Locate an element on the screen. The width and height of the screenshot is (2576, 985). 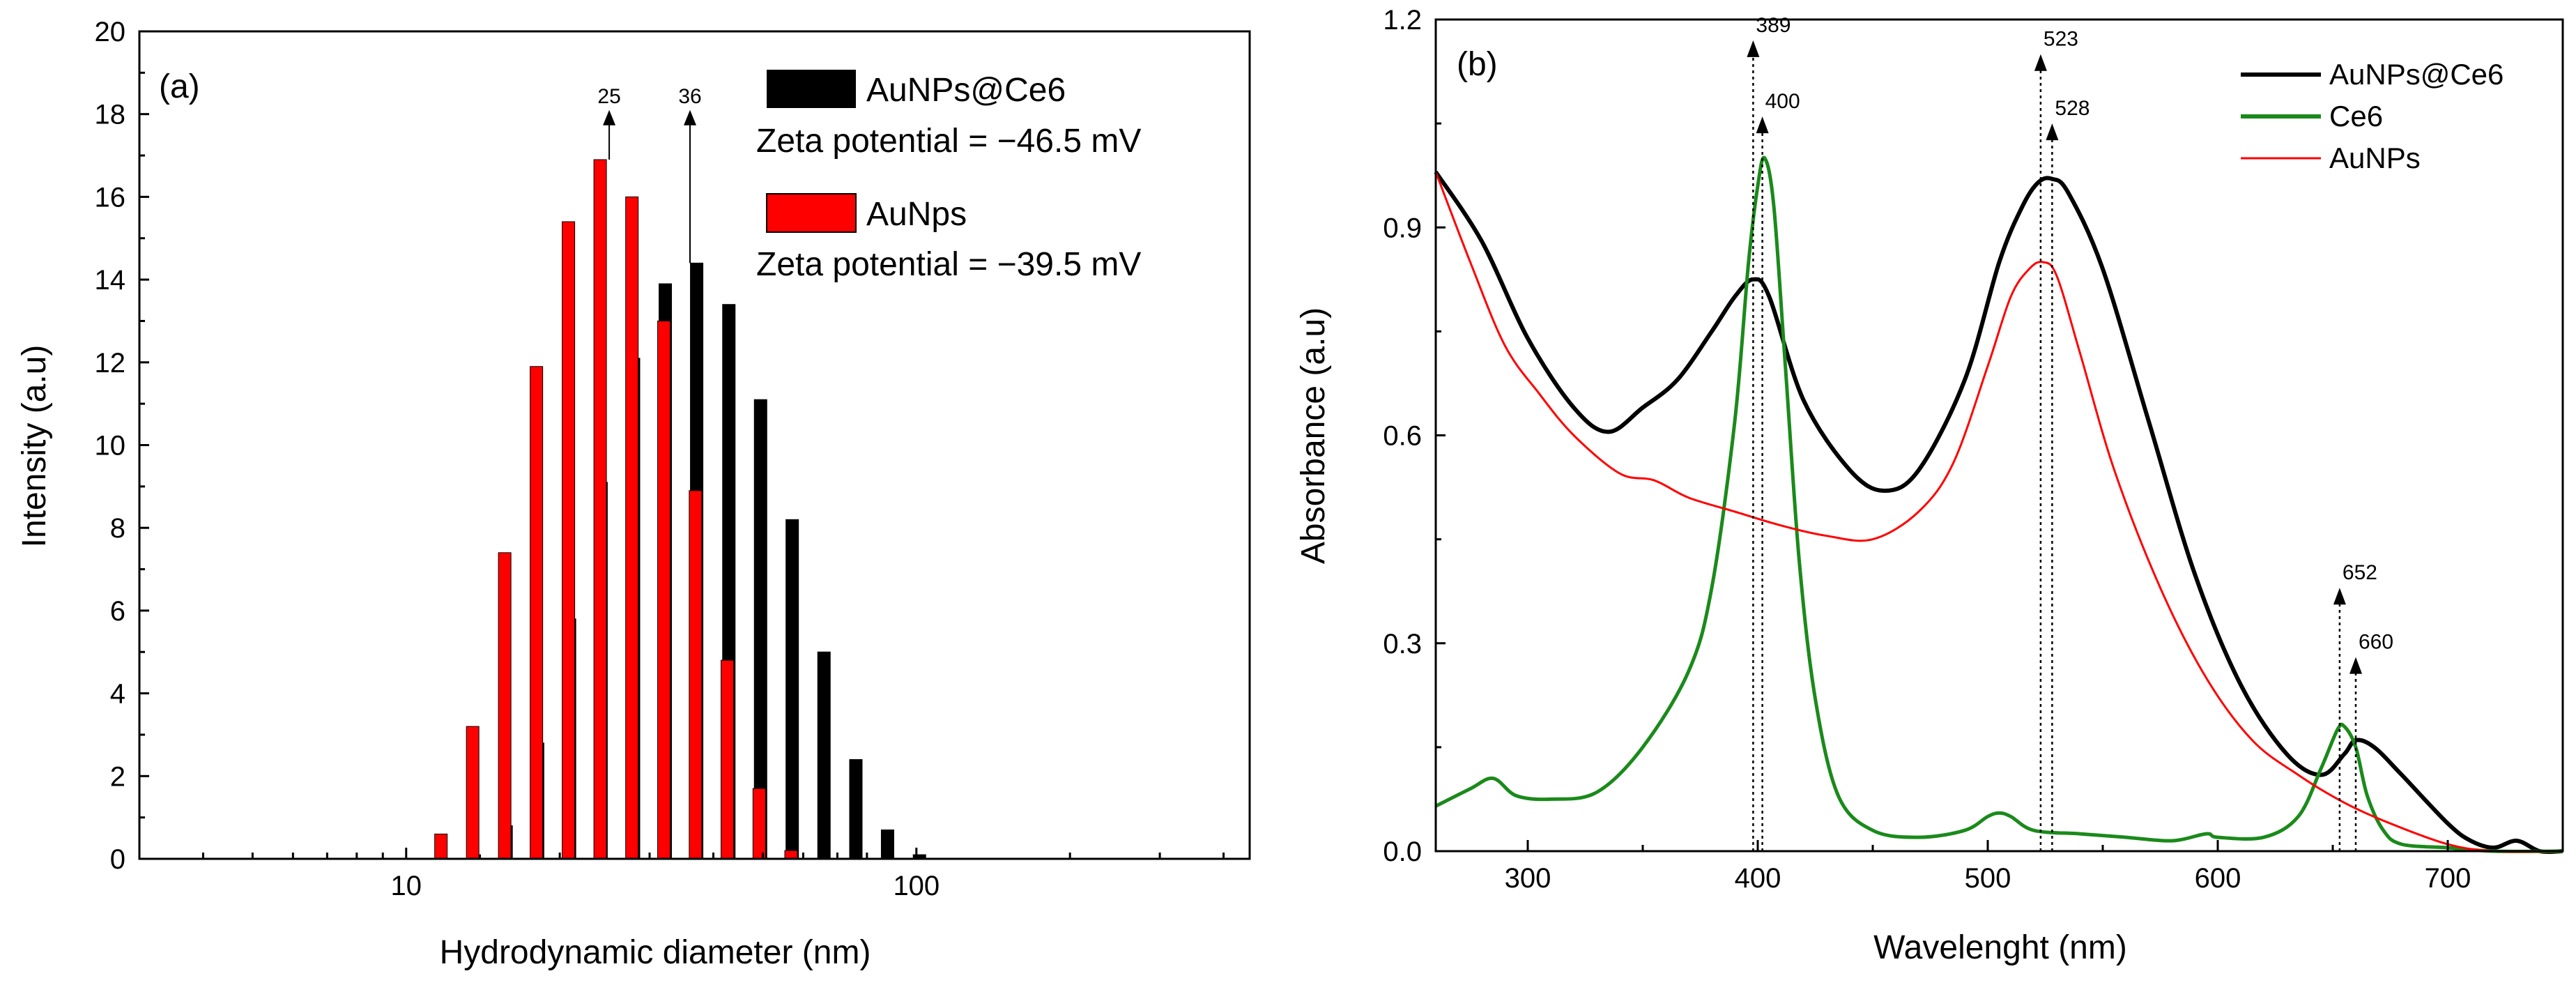
panel-b-y-axis-title: Absorbance (a.u) is located at coordinates (1313, 436).